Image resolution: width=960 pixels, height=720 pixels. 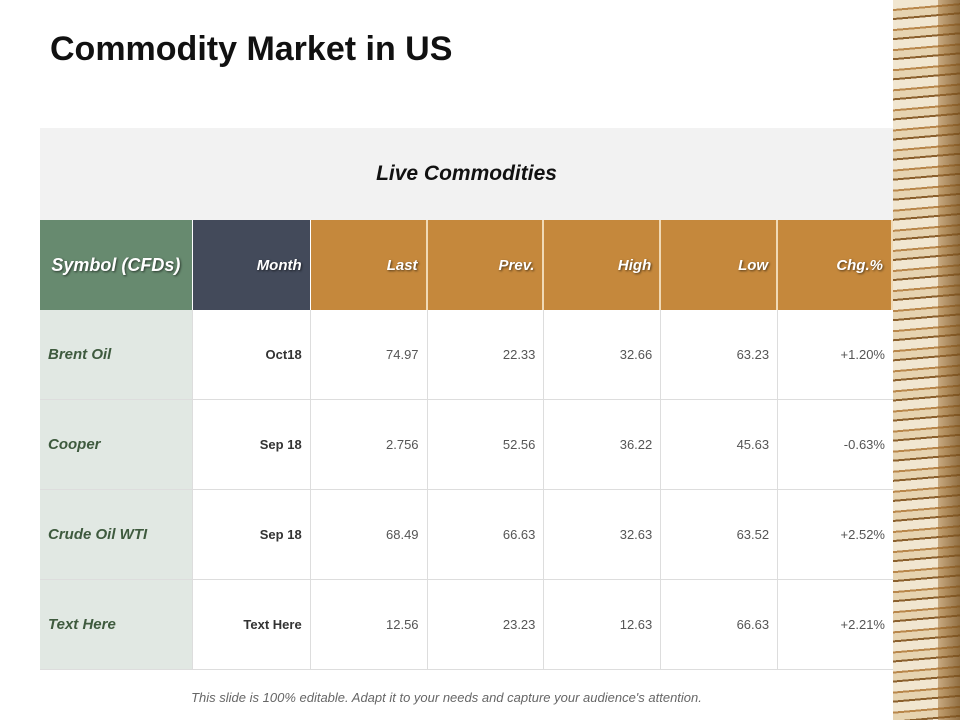 I want to click on cell-high: 12.63, so click(x=603, y=624).